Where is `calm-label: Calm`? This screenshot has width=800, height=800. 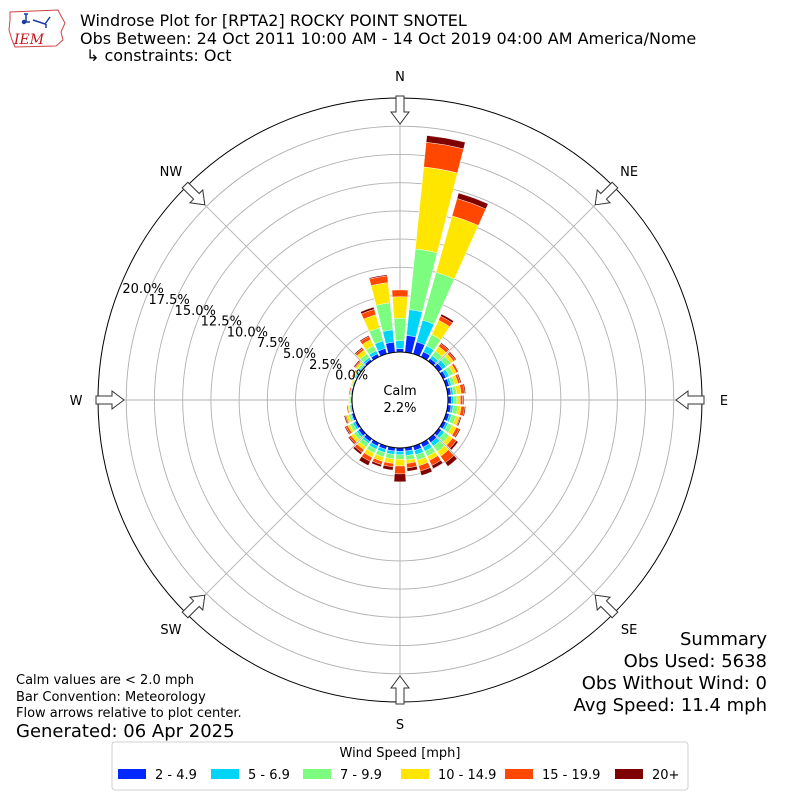
calm-label: Calm is located at coordinates (399, 391).